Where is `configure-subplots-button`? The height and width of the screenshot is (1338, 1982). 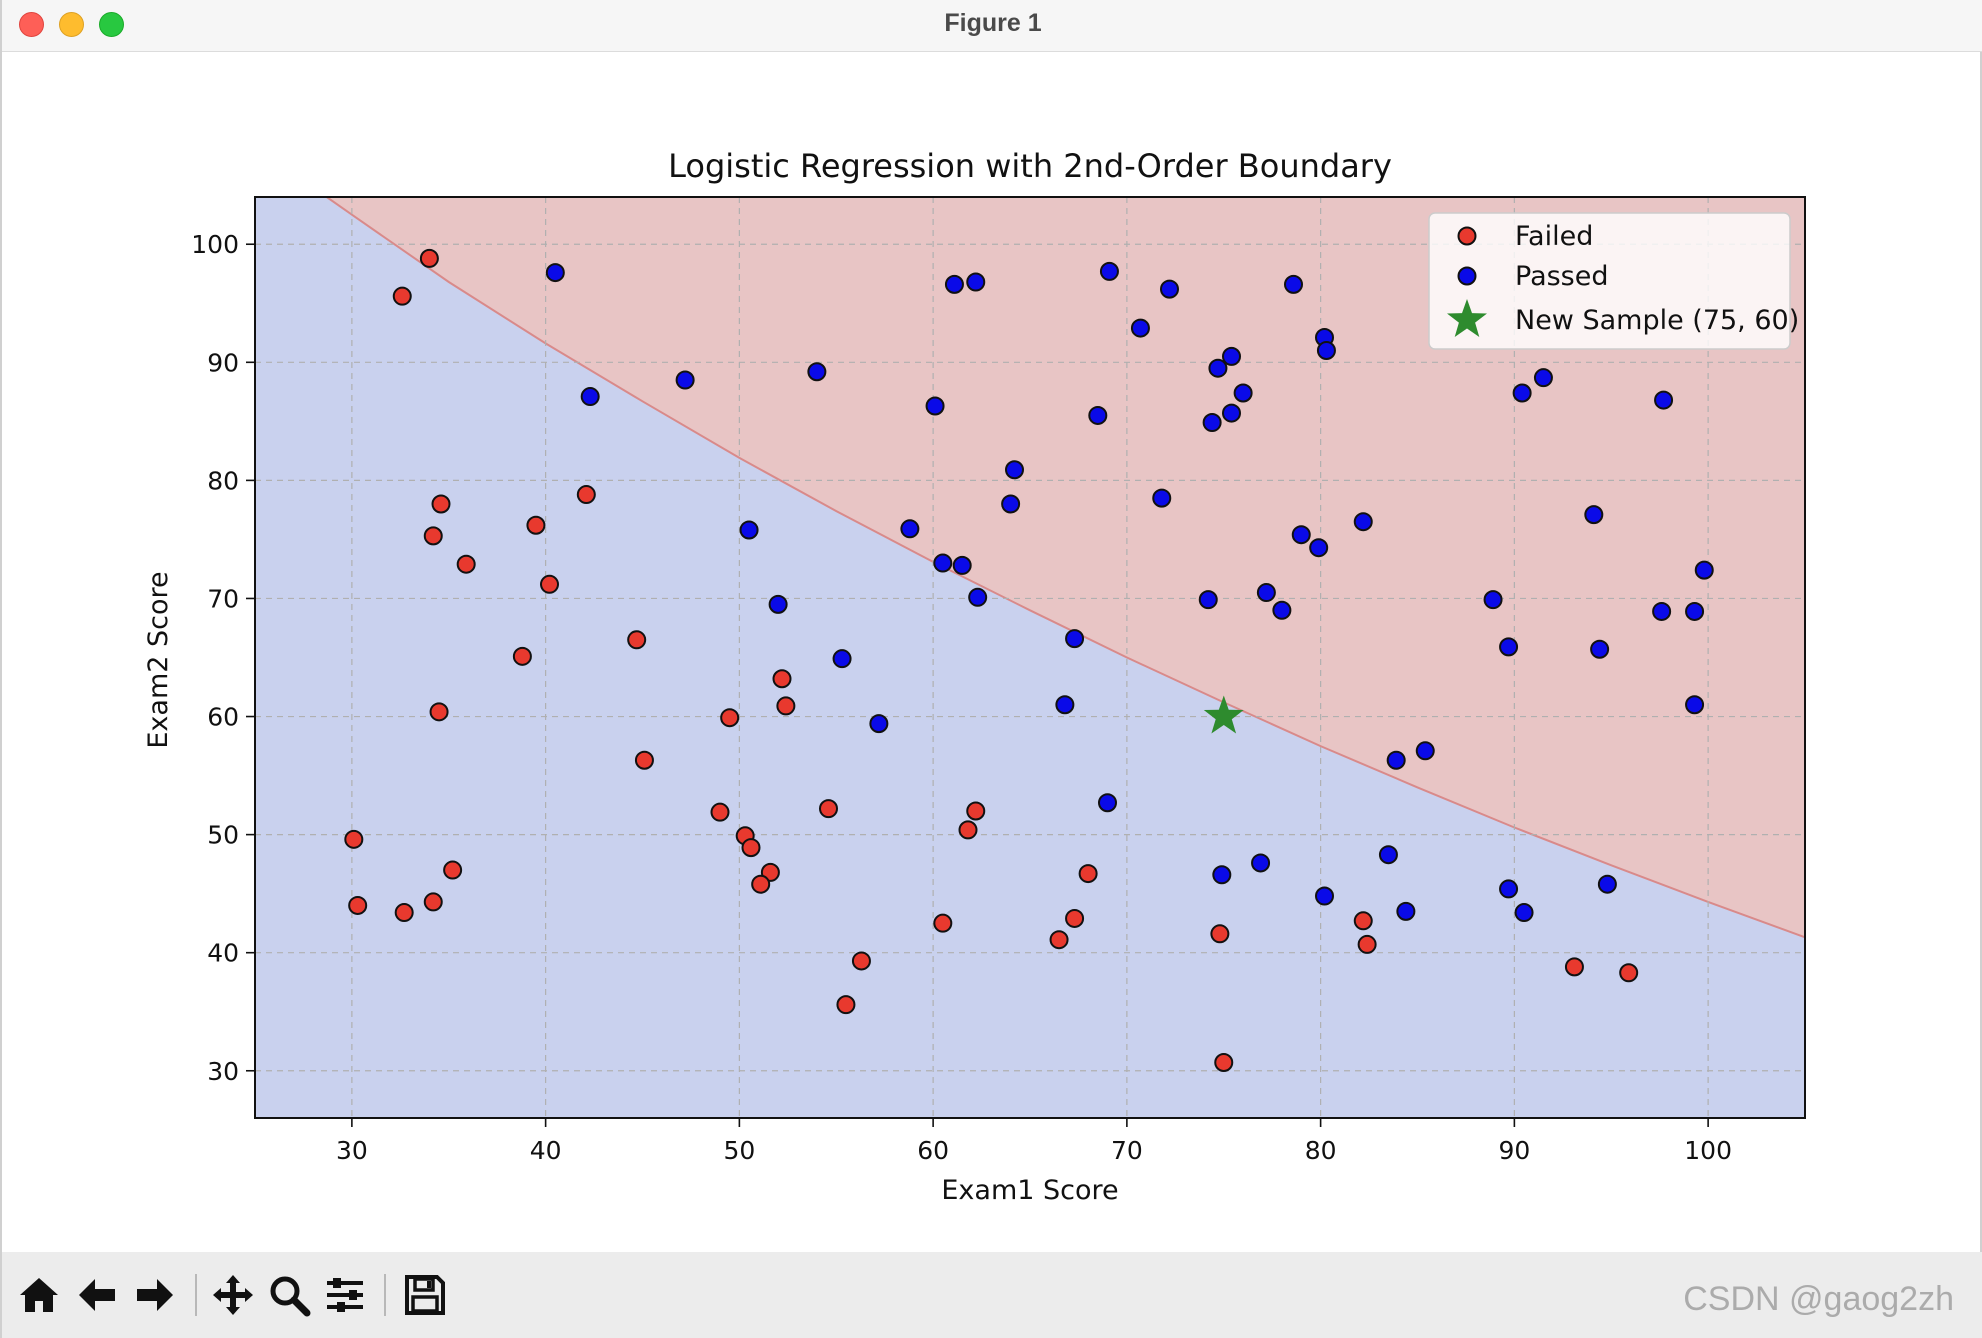
configure-subplots-button is located at coordinates (345, 1295).